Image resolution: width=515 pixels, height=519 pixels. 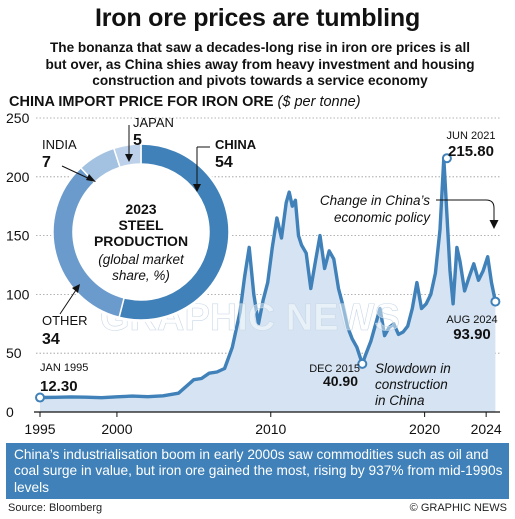 What do you see at coordinates (471, 320) in the screenshot?
I see `annotation-label: AUG 2024` at bounding box center [471, 320].